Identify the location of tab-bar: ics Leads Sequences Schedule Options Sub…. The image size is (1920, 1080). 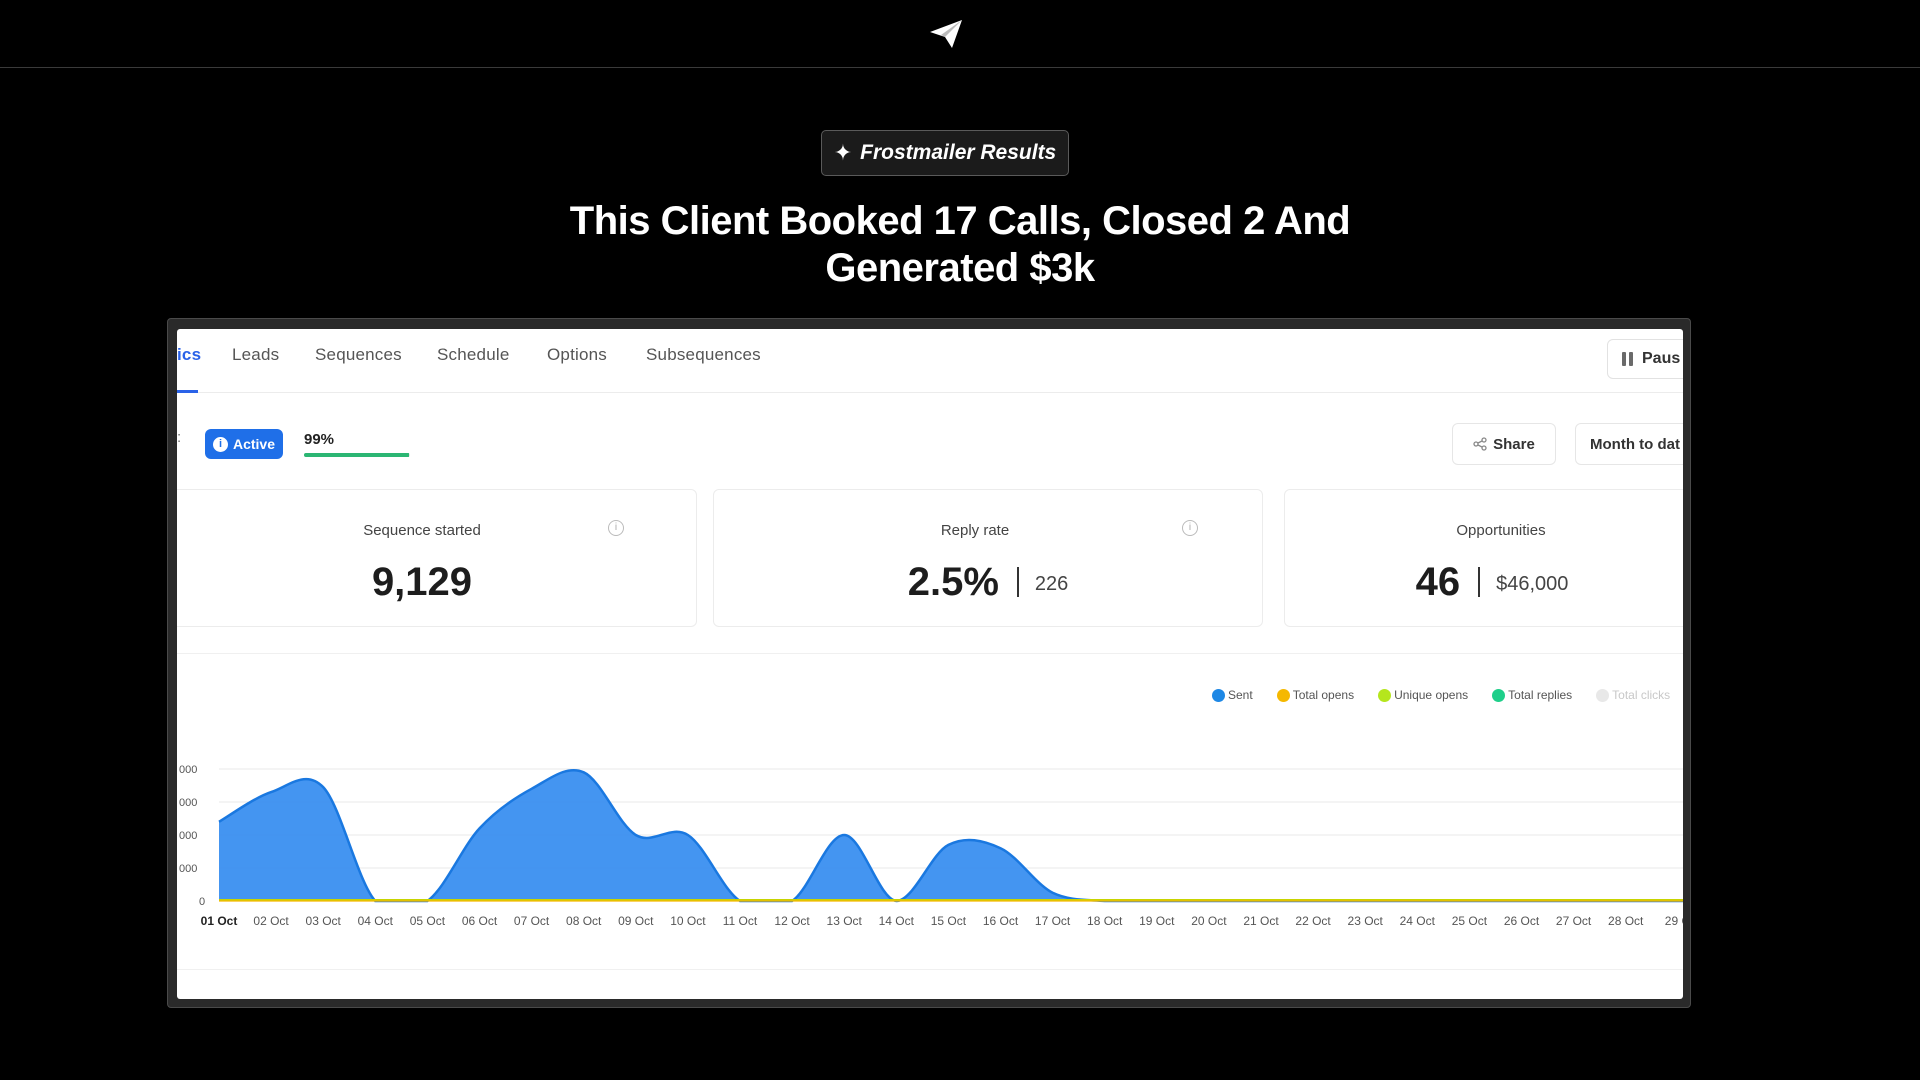
(930, 361).